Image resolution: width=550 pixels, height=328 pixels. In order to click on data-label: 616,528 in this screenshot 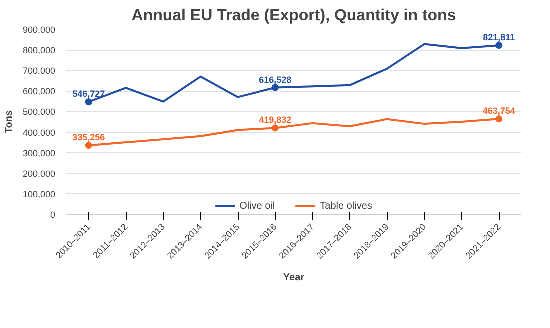, I will do `click(275, 79)`.